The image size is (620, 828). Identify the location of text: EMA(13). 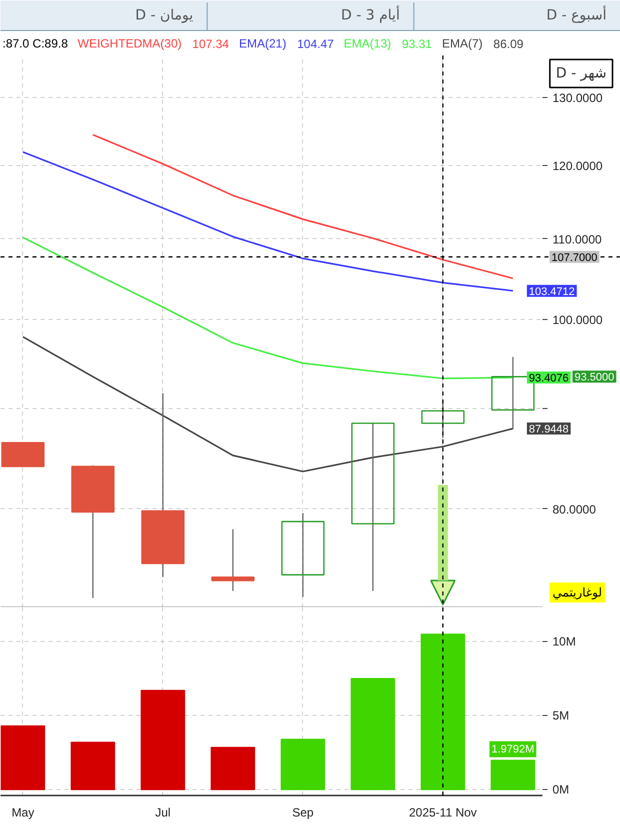
(368, 43).